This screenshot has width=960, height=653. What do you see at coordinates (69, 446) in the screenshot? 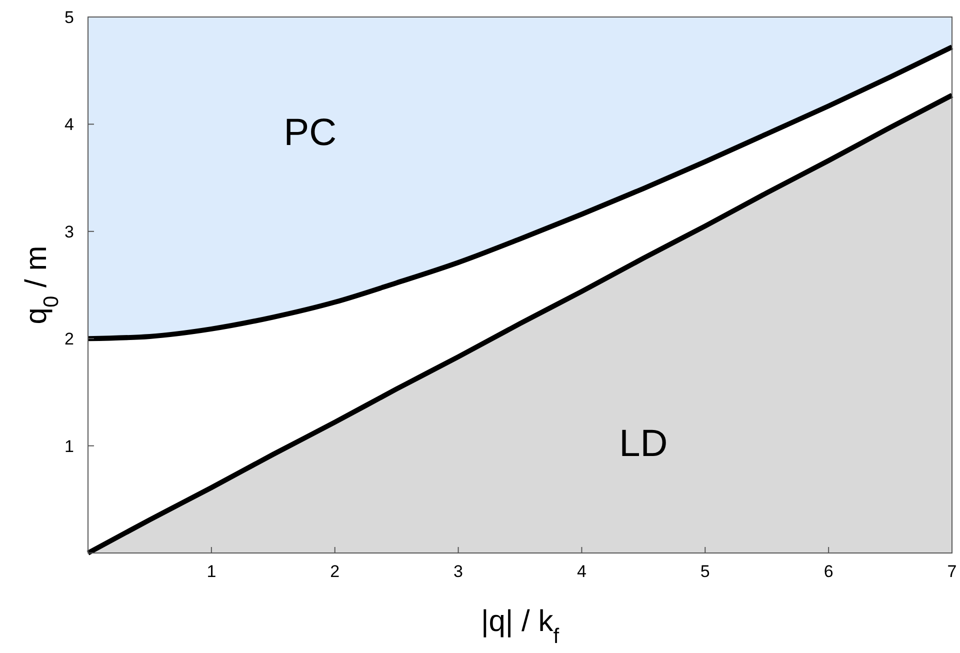
I see `y-tick-label: 1` at bounding box center [69, 446].